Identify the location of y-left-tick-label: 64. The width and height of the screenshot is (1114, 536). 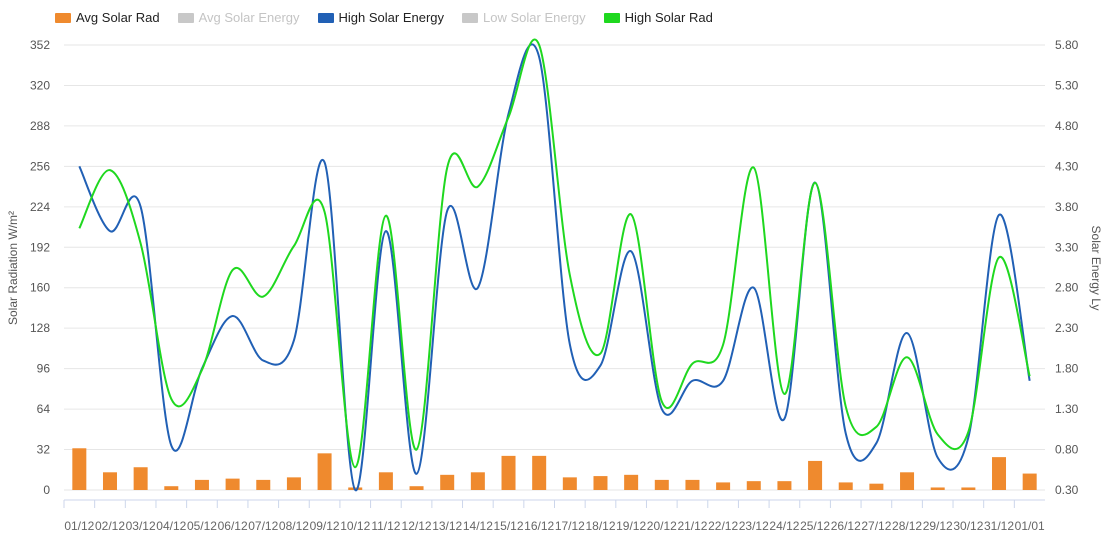
(44, 409).